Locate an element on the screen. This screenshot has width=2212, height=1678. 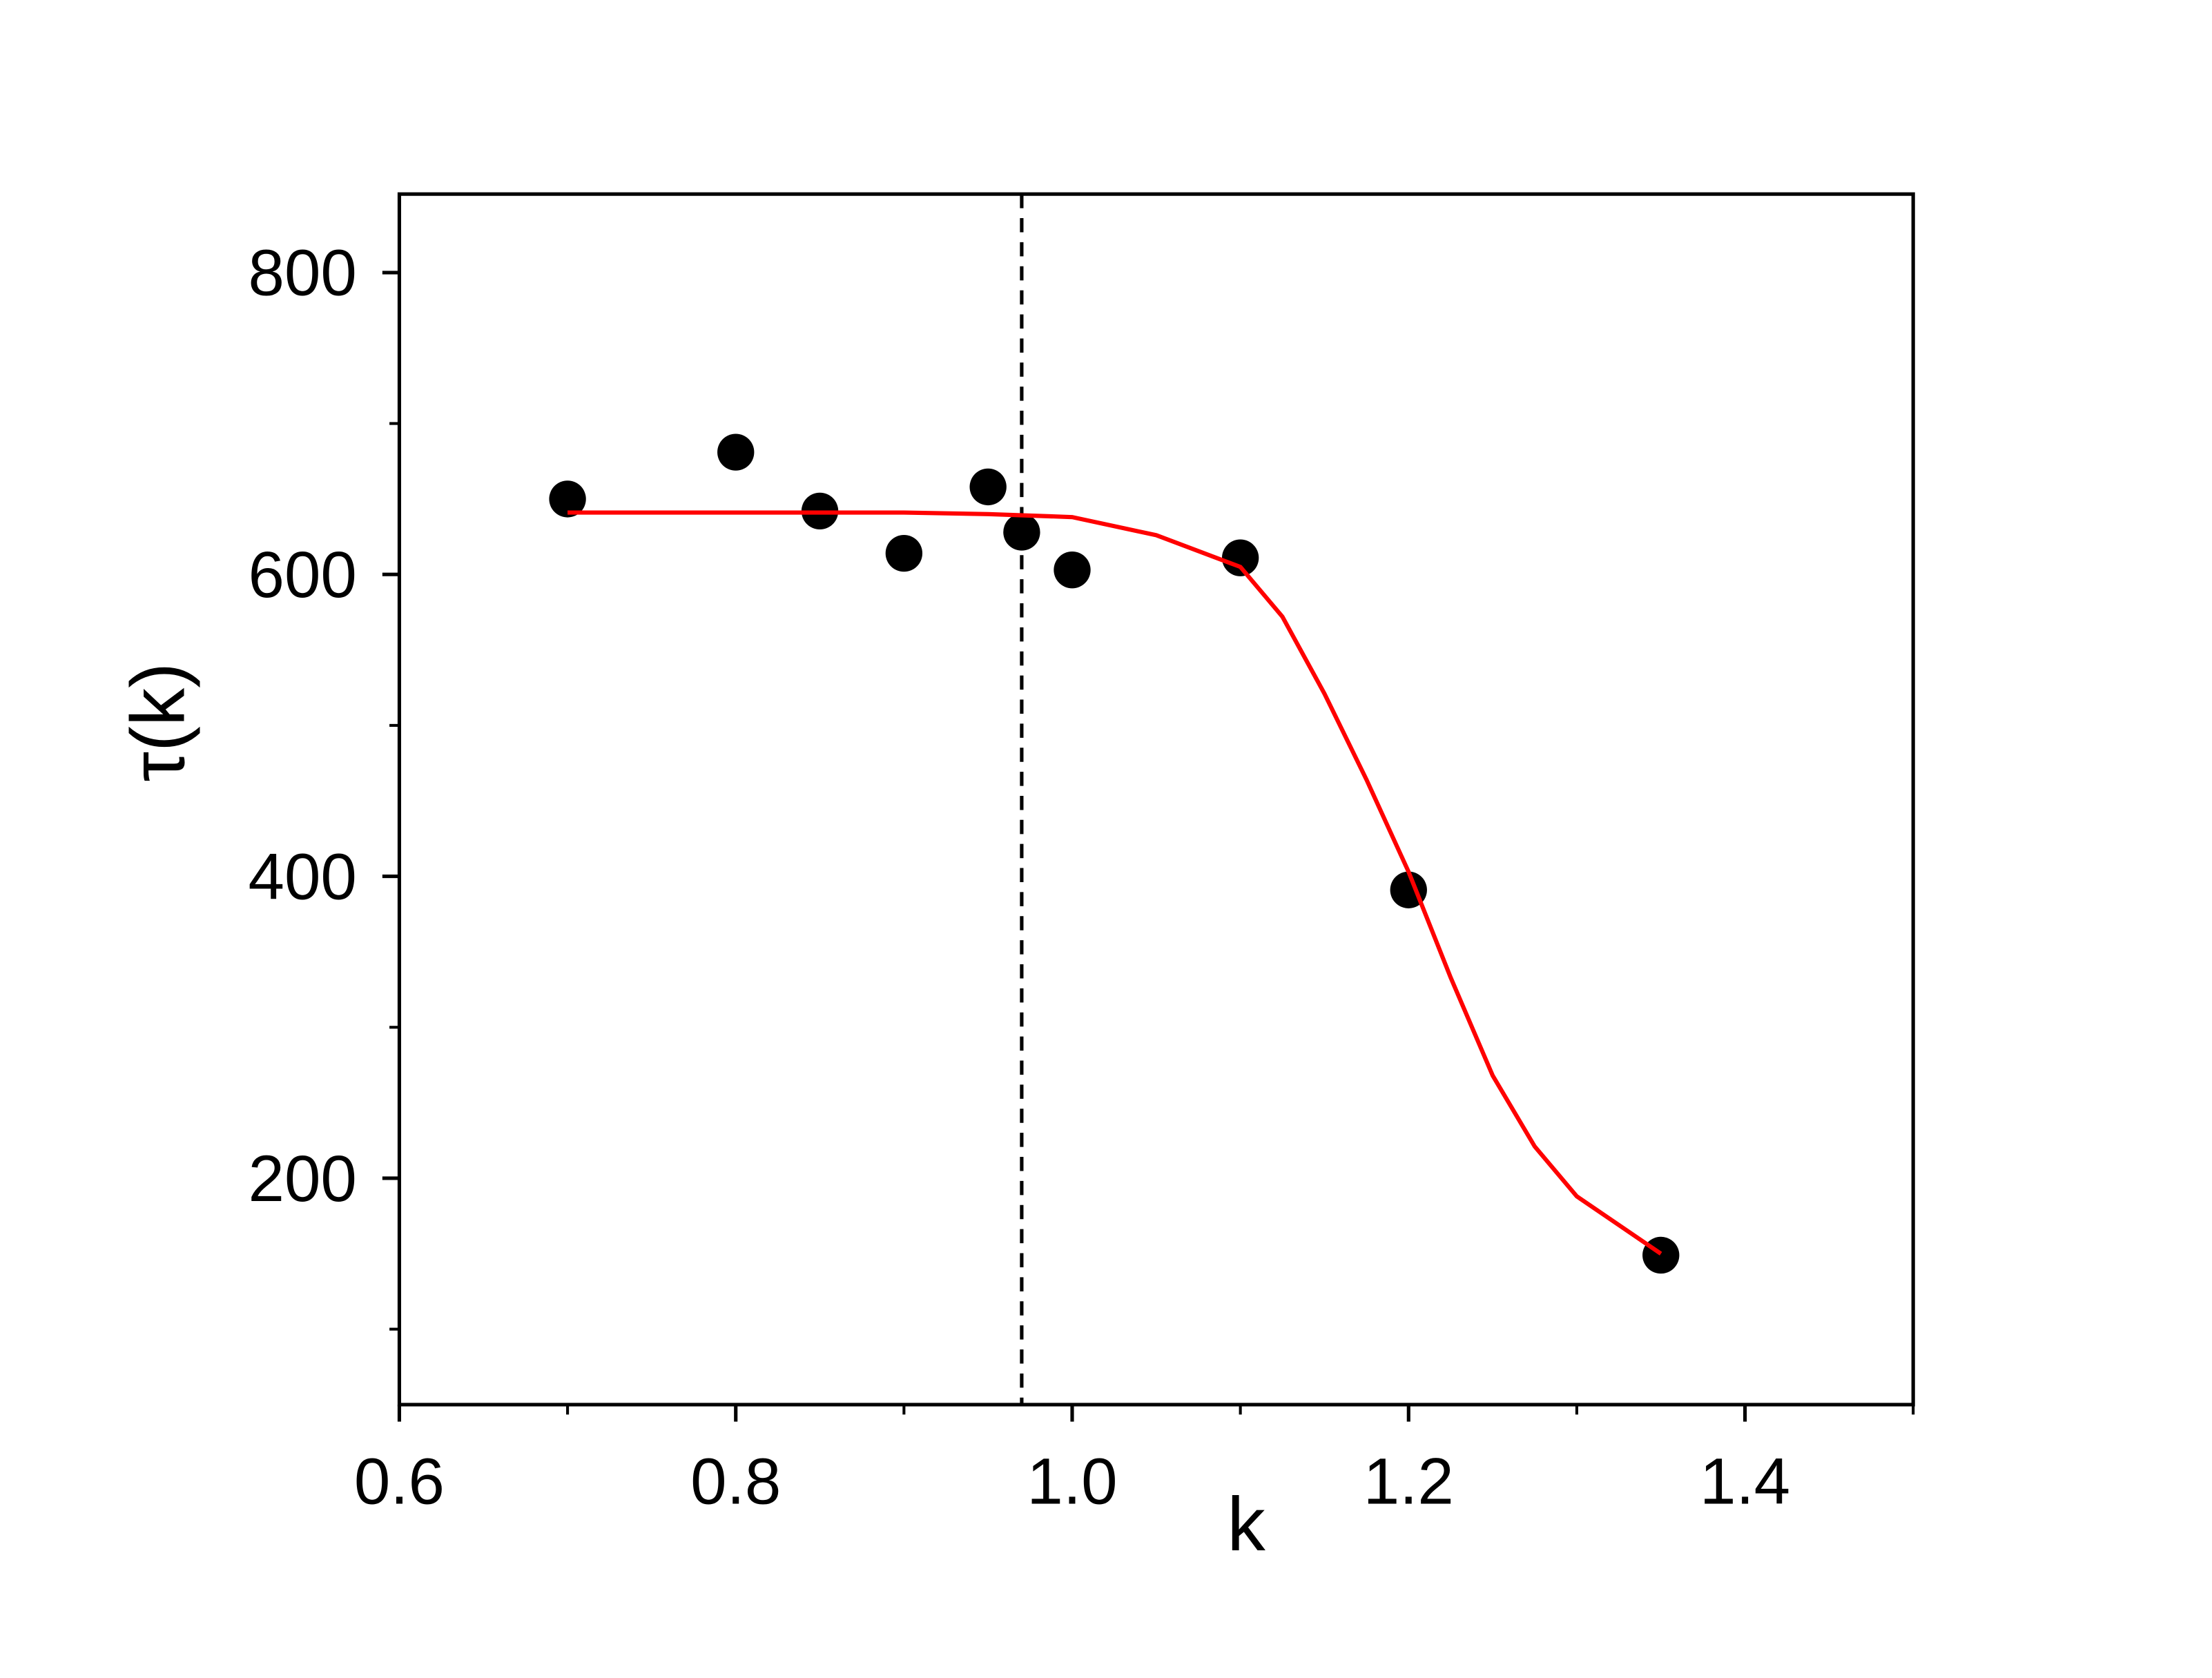
x-tick-label: 0.6 is located at coordinates (400, 1481).